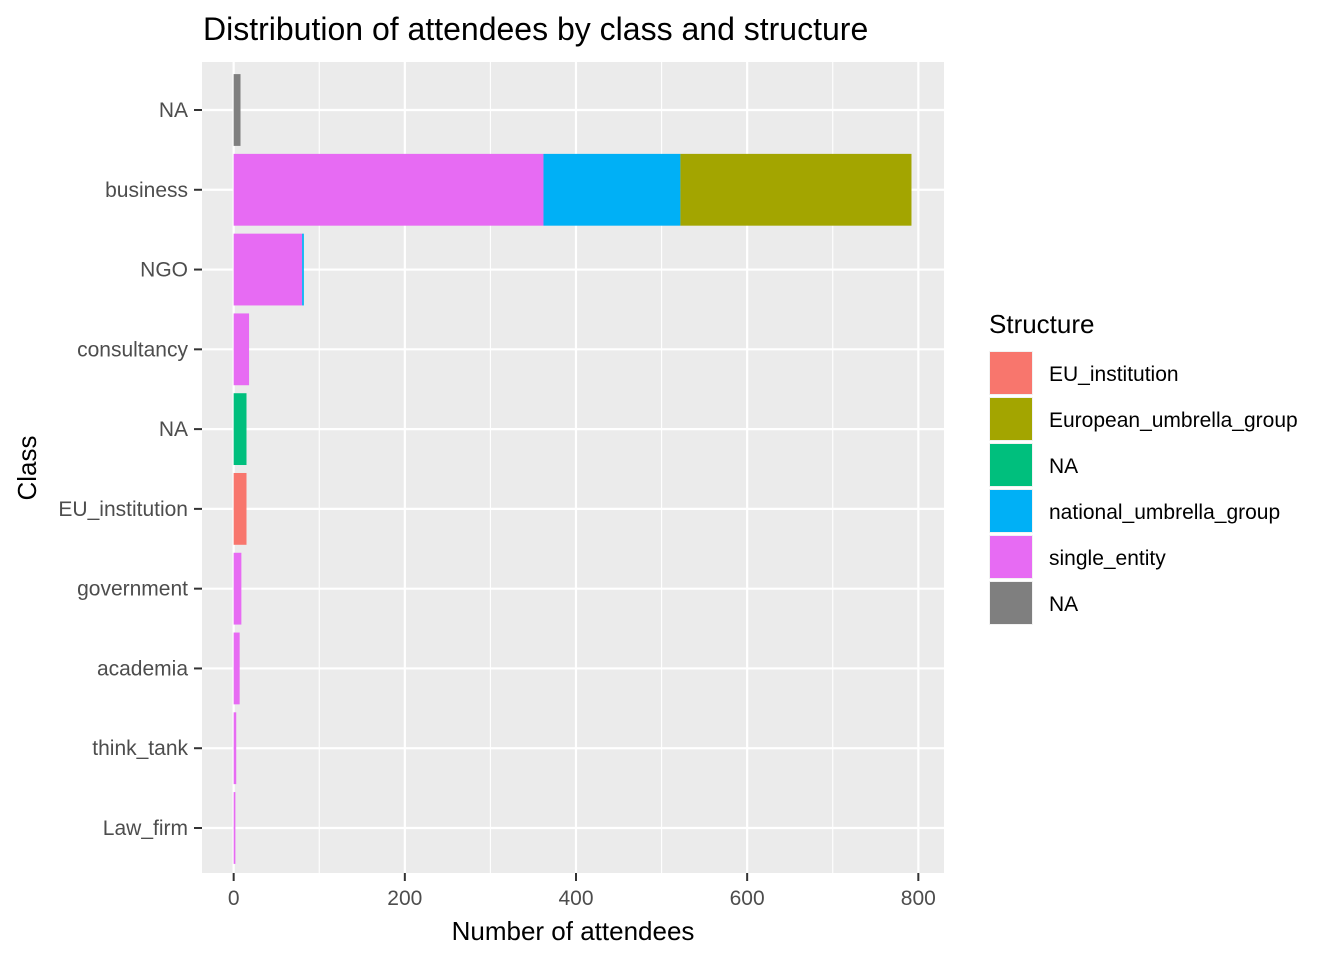 The width and height of the screenshot is (1344, 965). What do you see at coordinates (234, 898) in the screenshot?
I see `x-tick-label: 0` at bounding box center [234, 898].